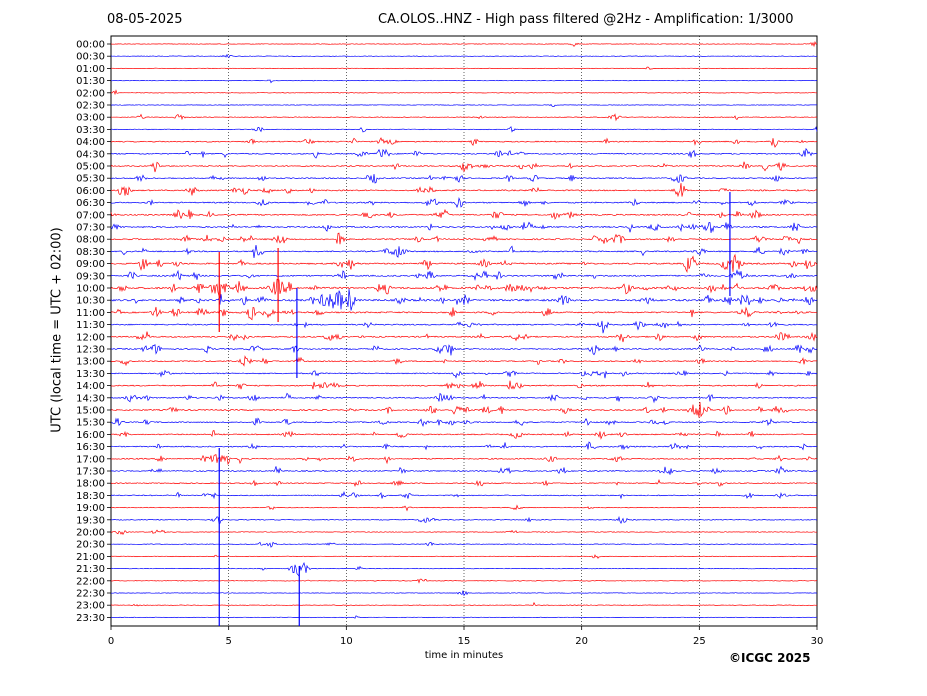 The image size is (927, 696). What do you see at coordinates (90, 203) in the screenshot?
I see `y-tick-label: 06:30` at bounding box center [90, 203].